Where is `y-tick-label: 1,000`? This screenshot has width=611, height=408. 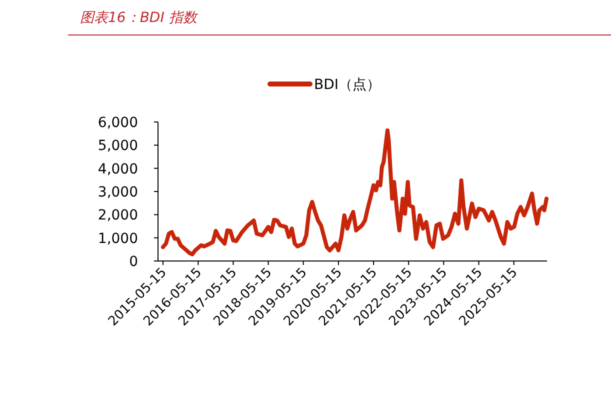
y-tick-label: 1,000 is located at coordinates (118, 238).